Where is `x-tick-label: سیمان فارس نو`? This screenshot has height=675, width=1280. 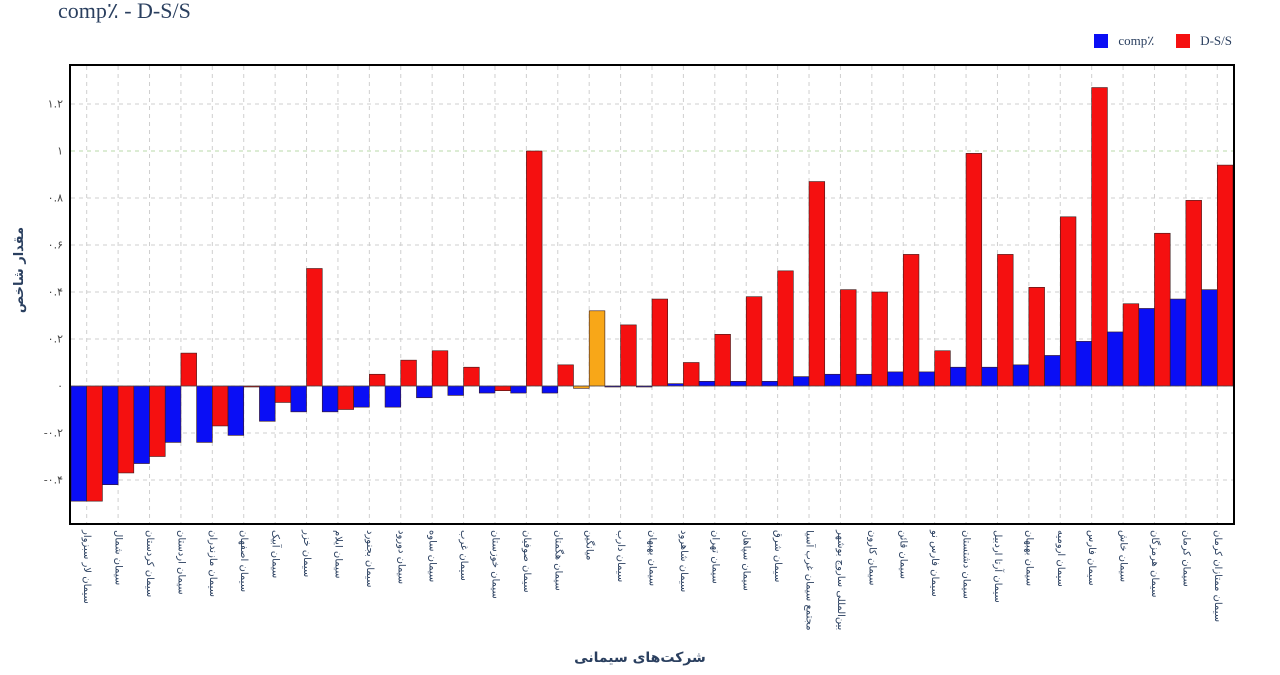
x-tick-label: سیمان فارس نو is located at coordinates (935, 563).